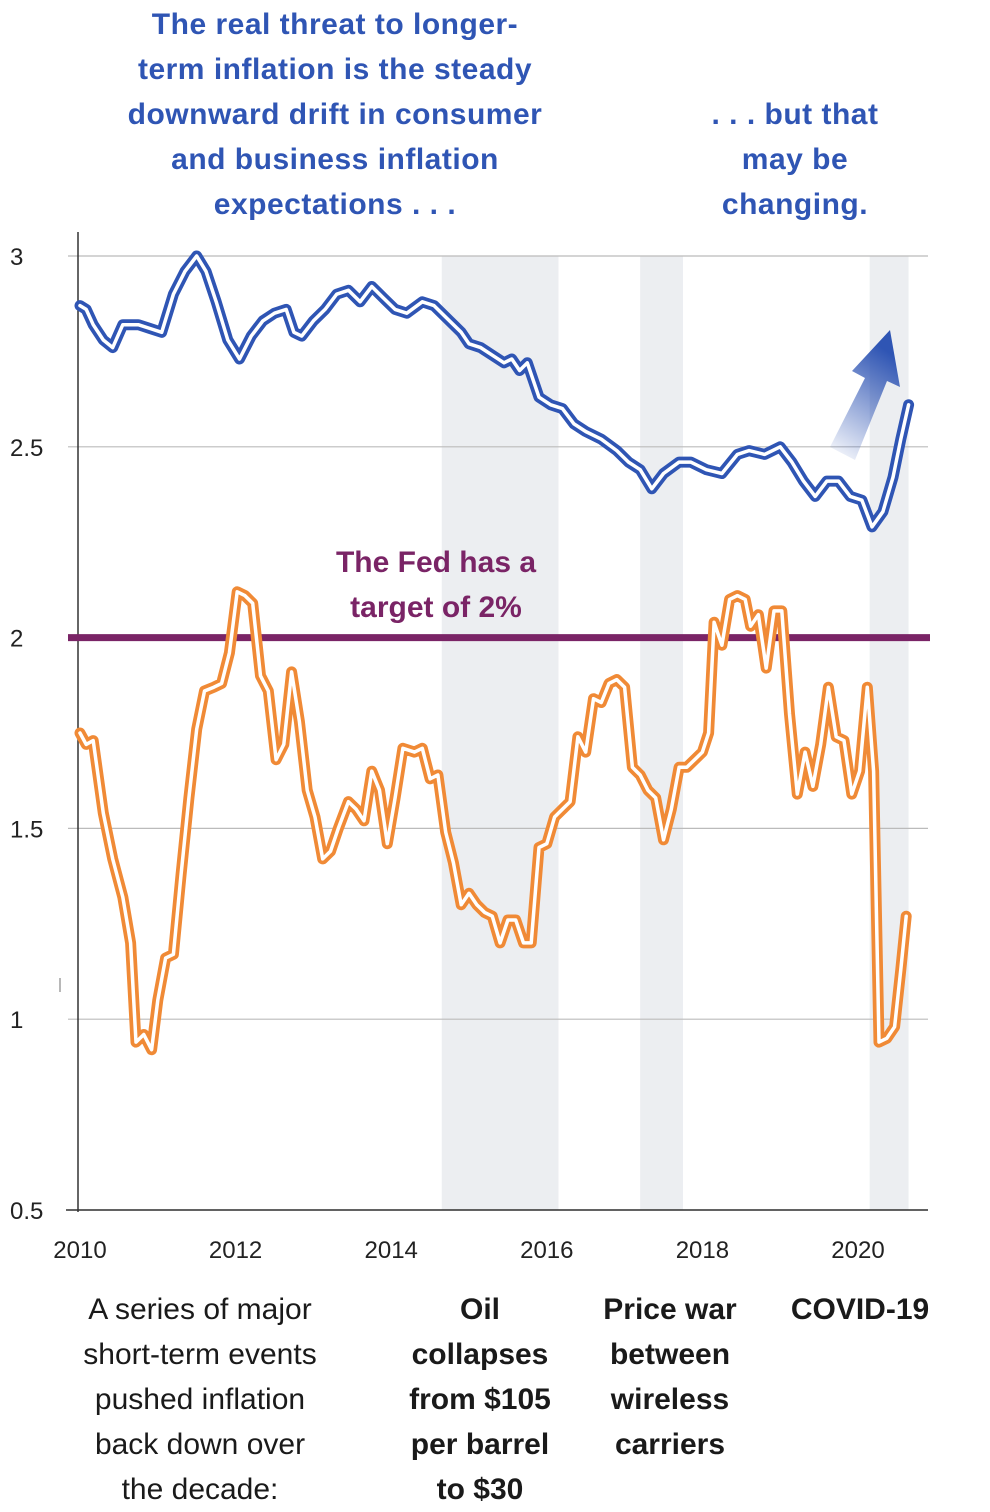 The width and height of the screenshot is (990, 1512). I want to click on y-tick-label: 1, so click(16, 1020).